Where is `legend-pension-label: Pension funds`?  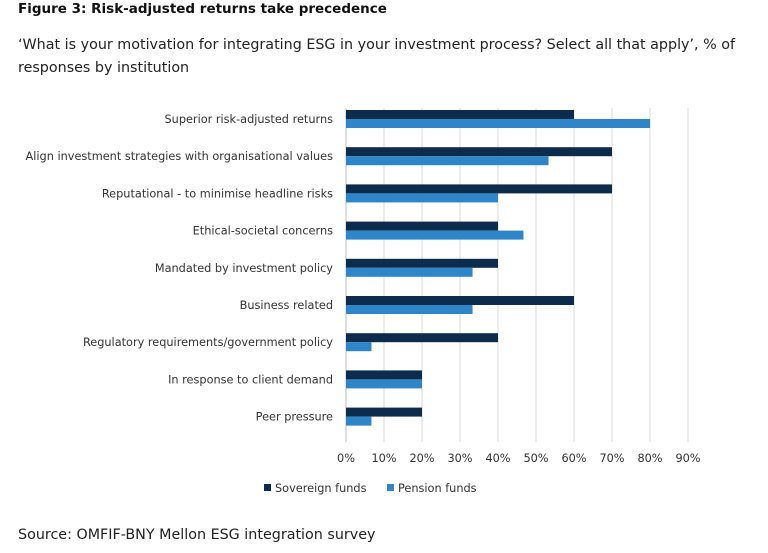 legend-pension-label: Pension funds is located at coordinates (437, 488).